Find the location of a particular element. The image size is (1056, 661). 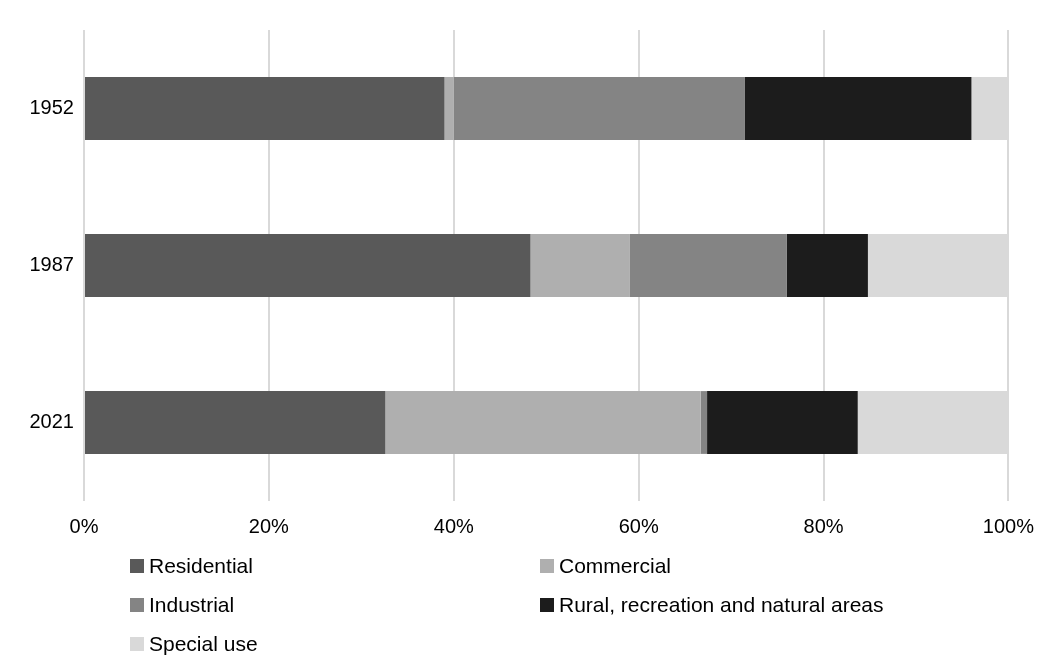

y-tick-label: 2021 is located at coordinates (51, 421).